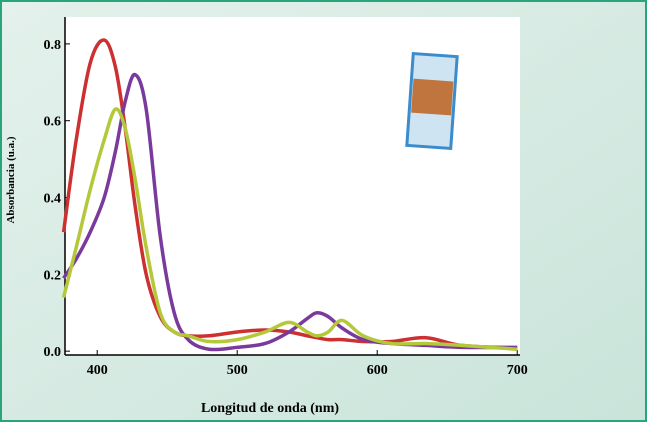  I want to click on y-tick-label: 0.6, so click(53, 122).